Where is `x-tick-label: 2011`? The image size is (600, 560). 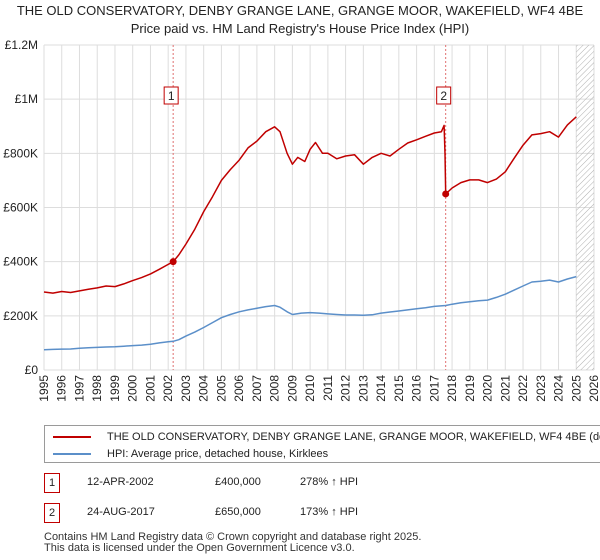
x-tick-label: 2011 is located at coordinates (328, 388).